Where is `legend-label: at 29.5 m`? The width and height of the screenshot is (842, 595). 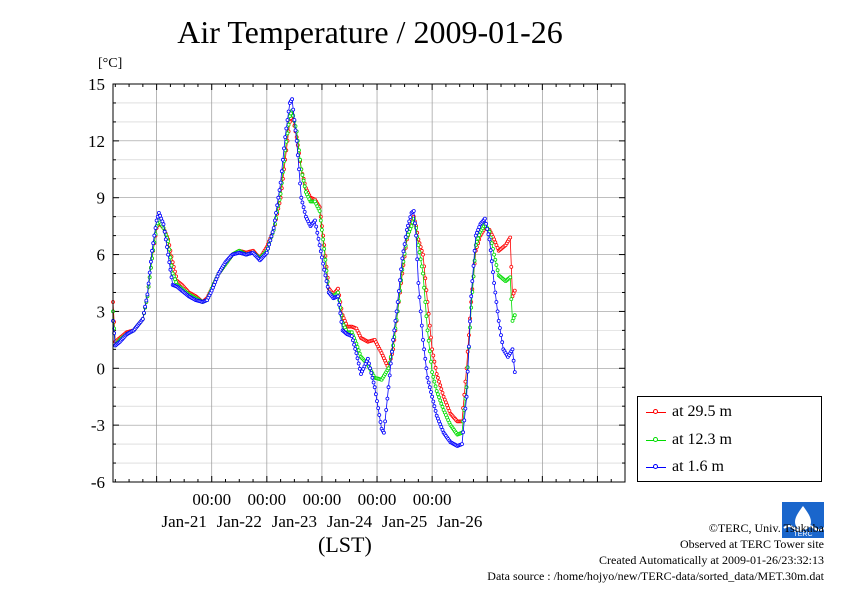 legend-label: at 29.5 m is located at coordinates (702, 411).